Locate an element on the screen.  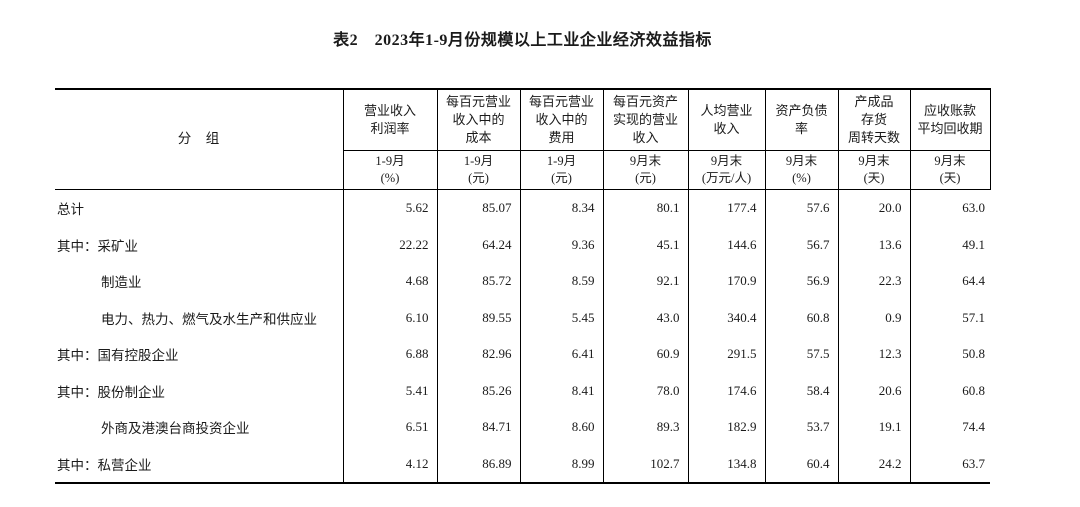
cell: 60.9 is located at coordinates (645, 354).